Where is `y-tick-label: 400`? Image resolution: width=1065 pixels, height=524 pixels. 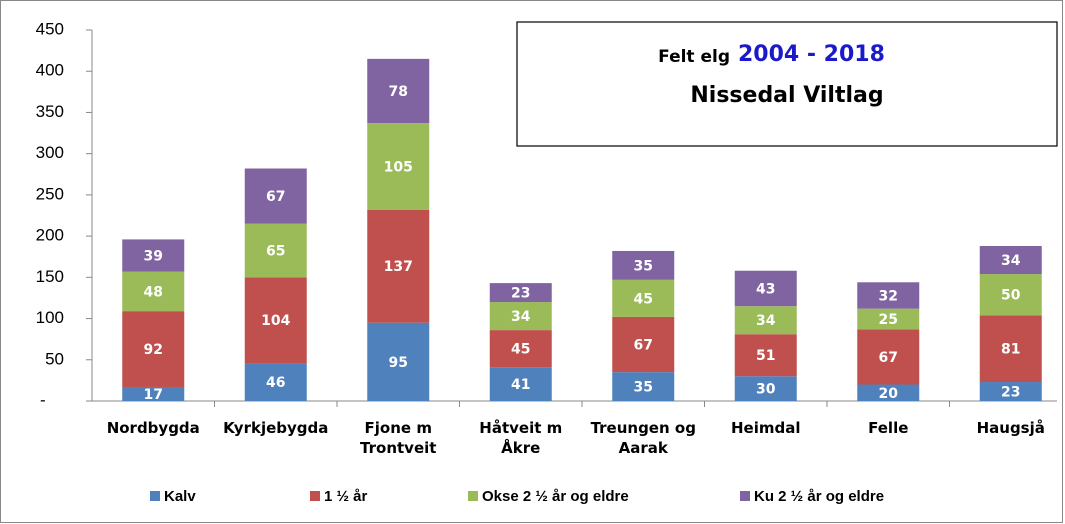 y-tick-label: 400 is located at coordinates (50, 70).